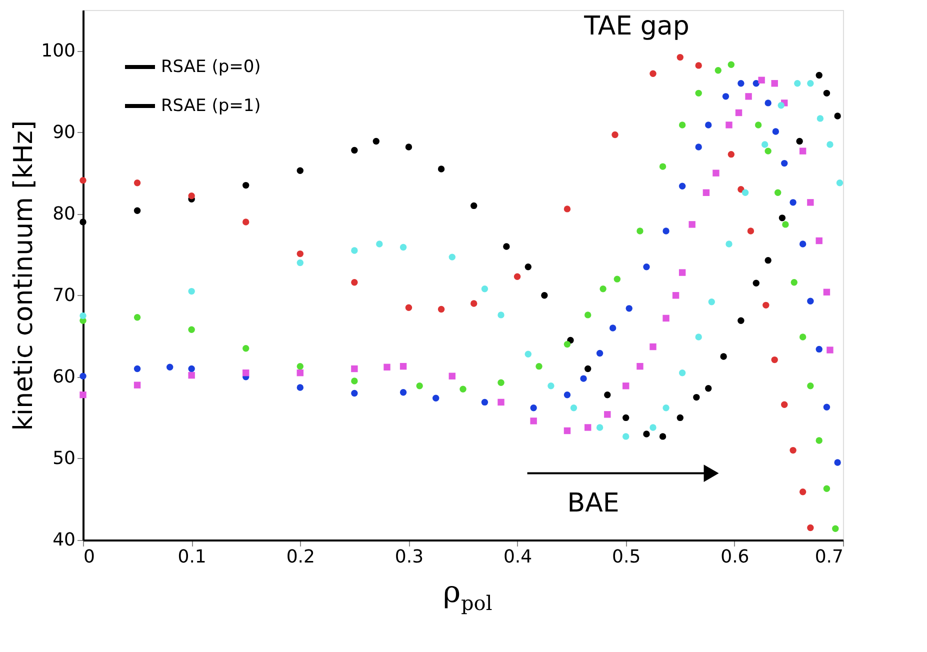  Describe the element at coordinates (517, 557) in the screenshot. I see `x-tick-label: 0.4` at that location.